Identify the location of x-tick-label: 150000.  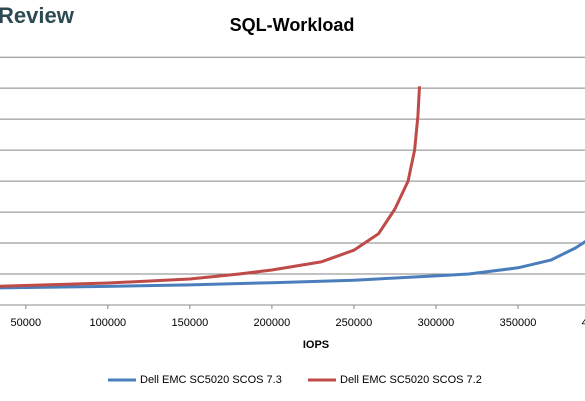
(190, 323).